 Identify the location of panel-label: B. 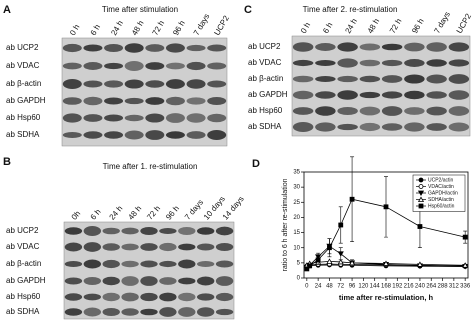
(7, 162).